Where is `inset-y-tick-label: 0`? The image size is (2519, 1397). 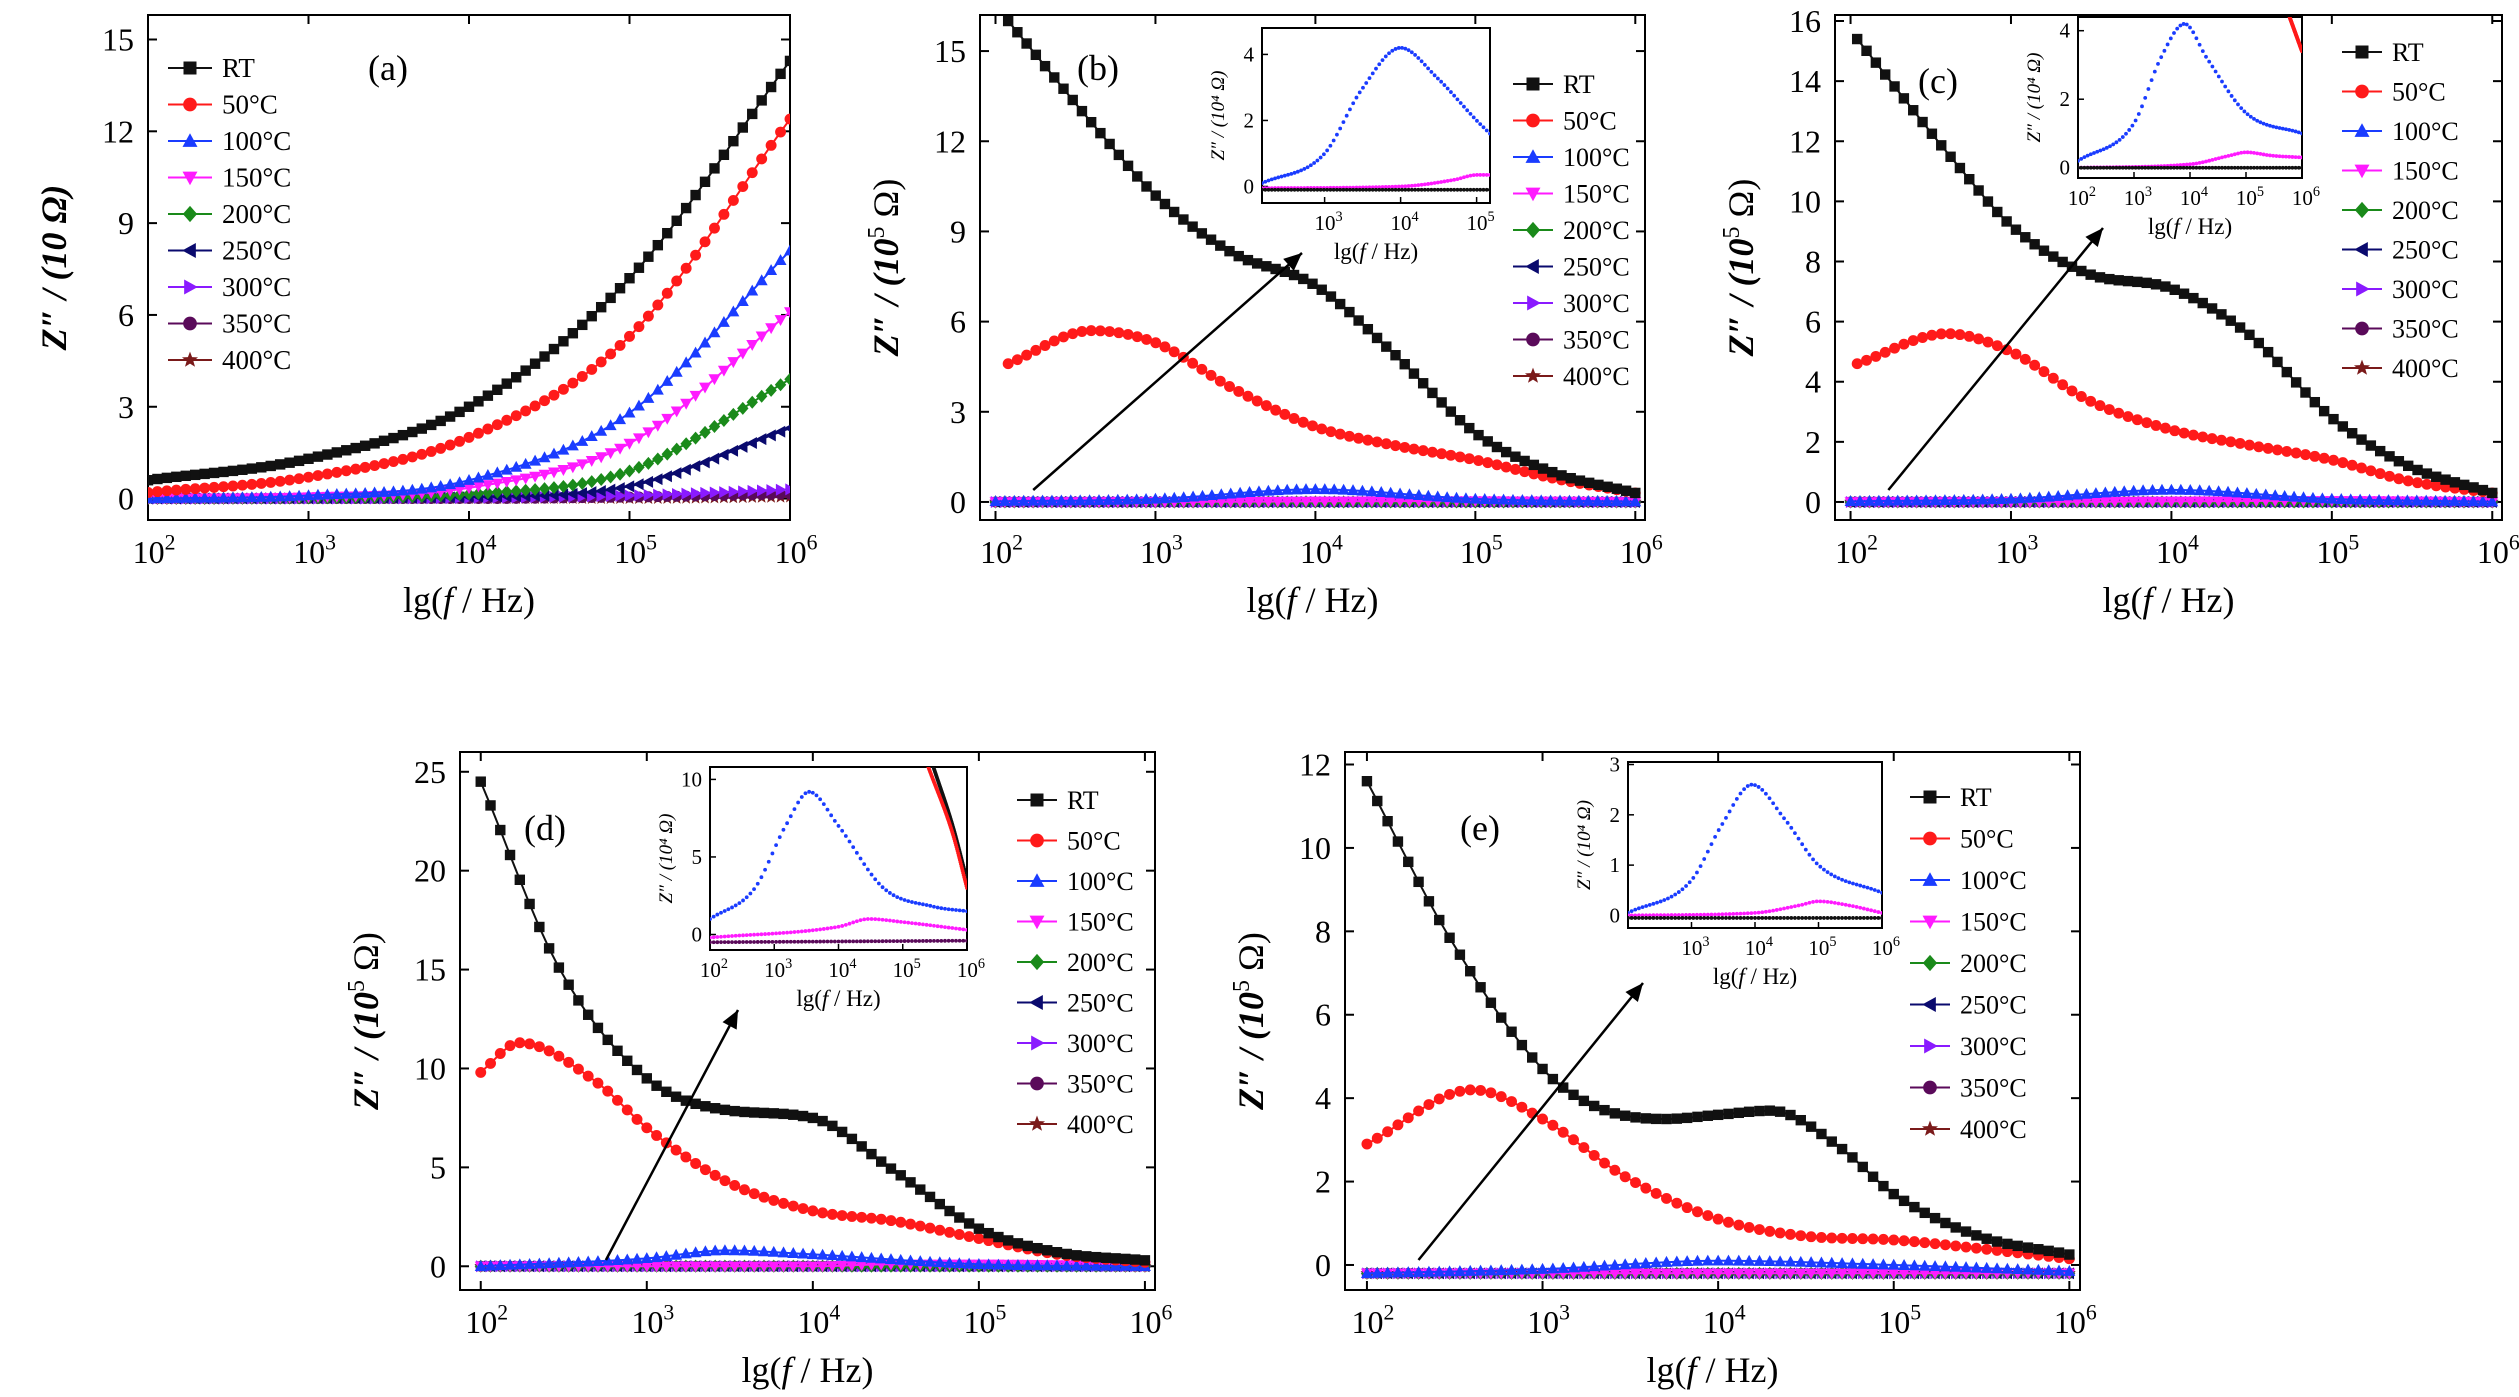
inset-y-tick-label: 0 is located at coordinates (2065, 168).